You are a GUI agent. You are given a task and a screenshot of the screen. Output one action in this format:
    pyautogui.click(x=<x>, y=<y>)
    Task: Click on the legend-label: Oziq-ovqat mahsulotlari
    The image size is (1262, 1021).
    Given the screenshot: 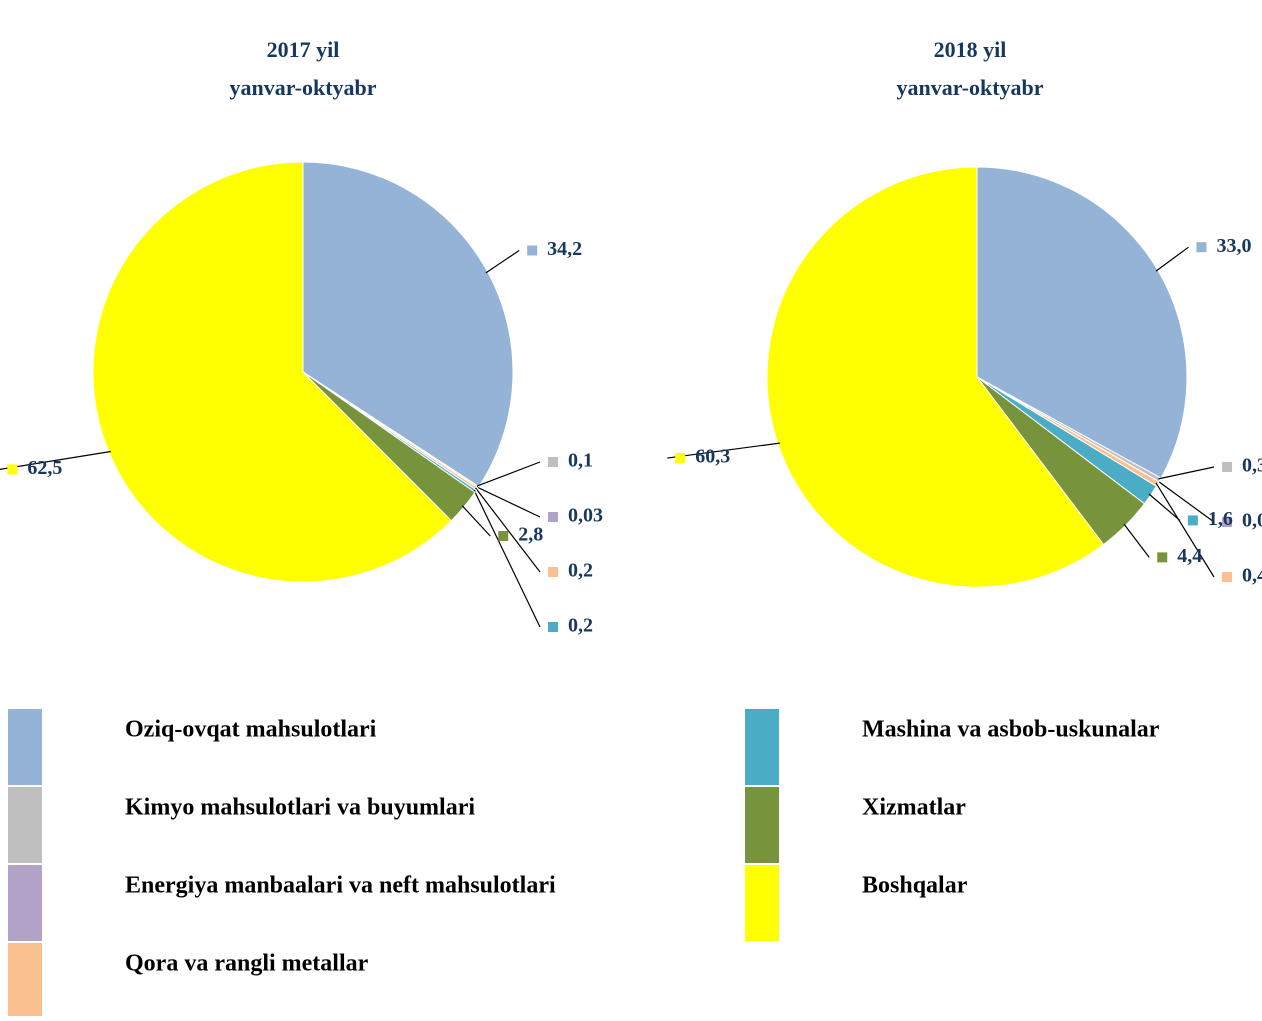 What is the action you would take?
    pyautogui.click(x=251, y=730)
    